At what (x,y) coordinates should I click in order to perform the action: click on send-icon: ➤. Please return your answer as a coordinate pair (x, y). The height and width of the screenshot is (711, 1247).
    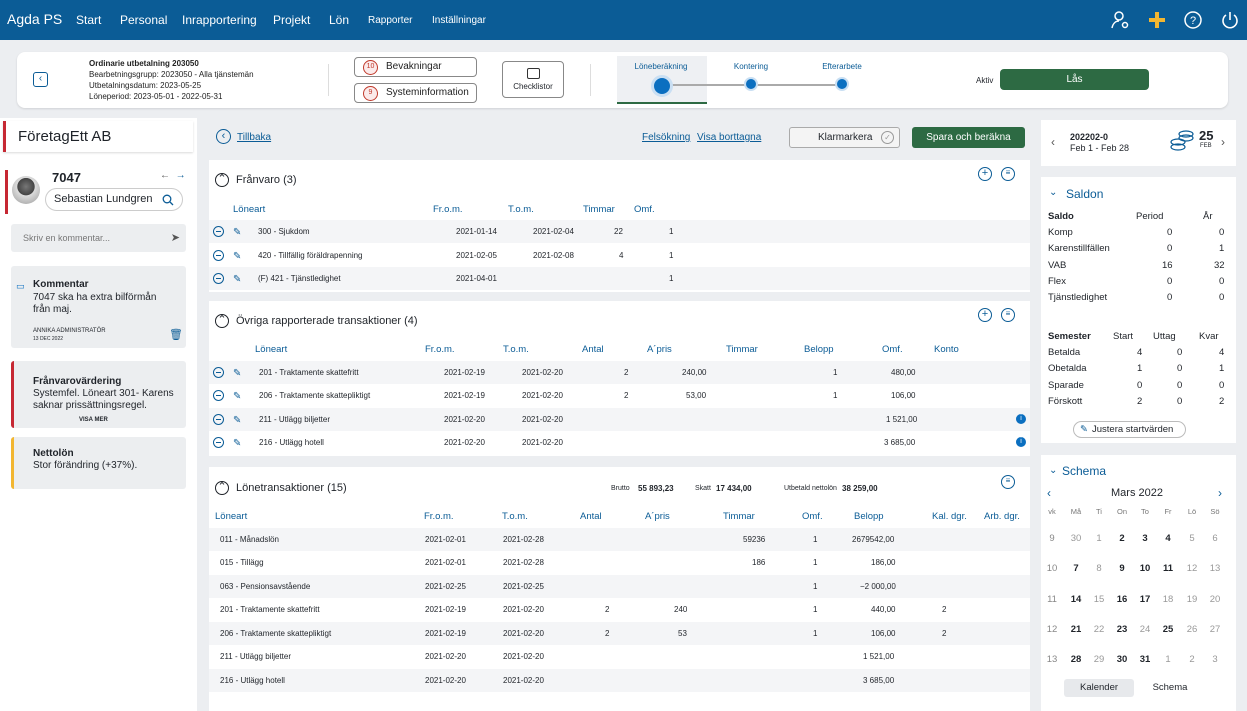
    Looking at the image, I should click on (175, 238).